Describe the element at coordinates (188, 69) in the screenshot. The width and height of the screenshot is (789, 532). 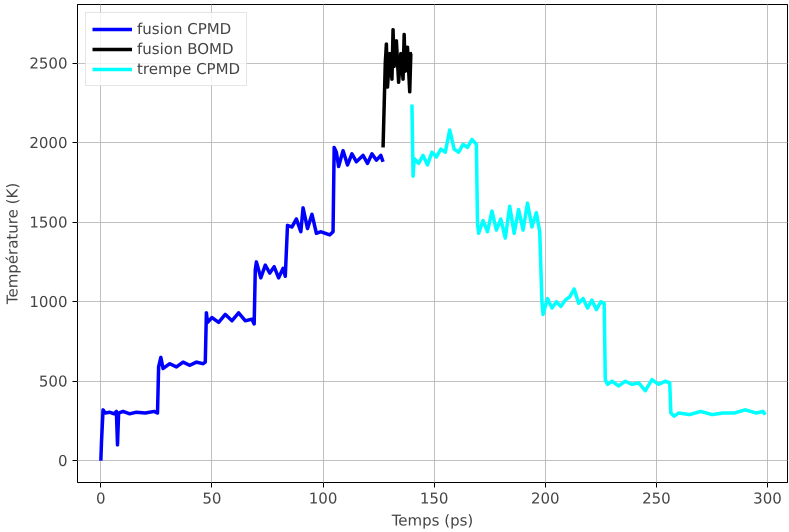
I see `legend-label: trempe CPMD` at that location.